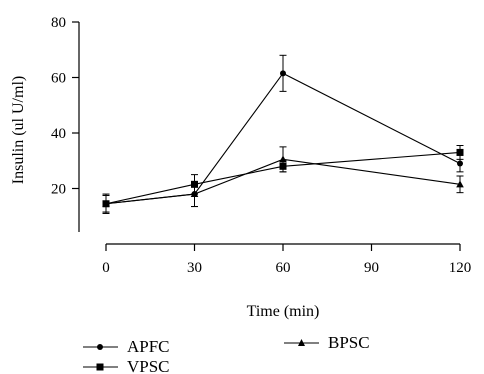  I want to click on legend-item-apfc: APFC, so click(126, 346).